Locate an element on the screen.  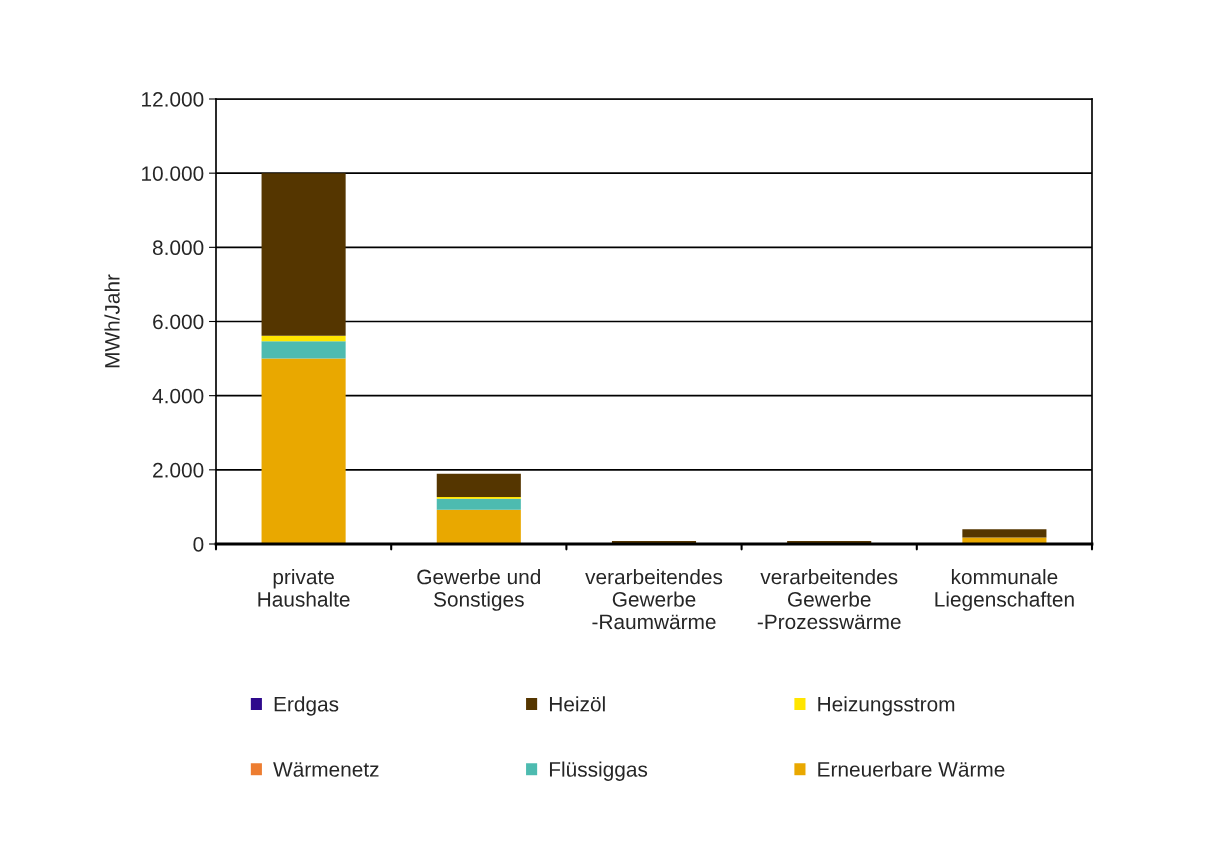
legend-label: Erneuerbare Wärme is located at coordinates (911, 769).